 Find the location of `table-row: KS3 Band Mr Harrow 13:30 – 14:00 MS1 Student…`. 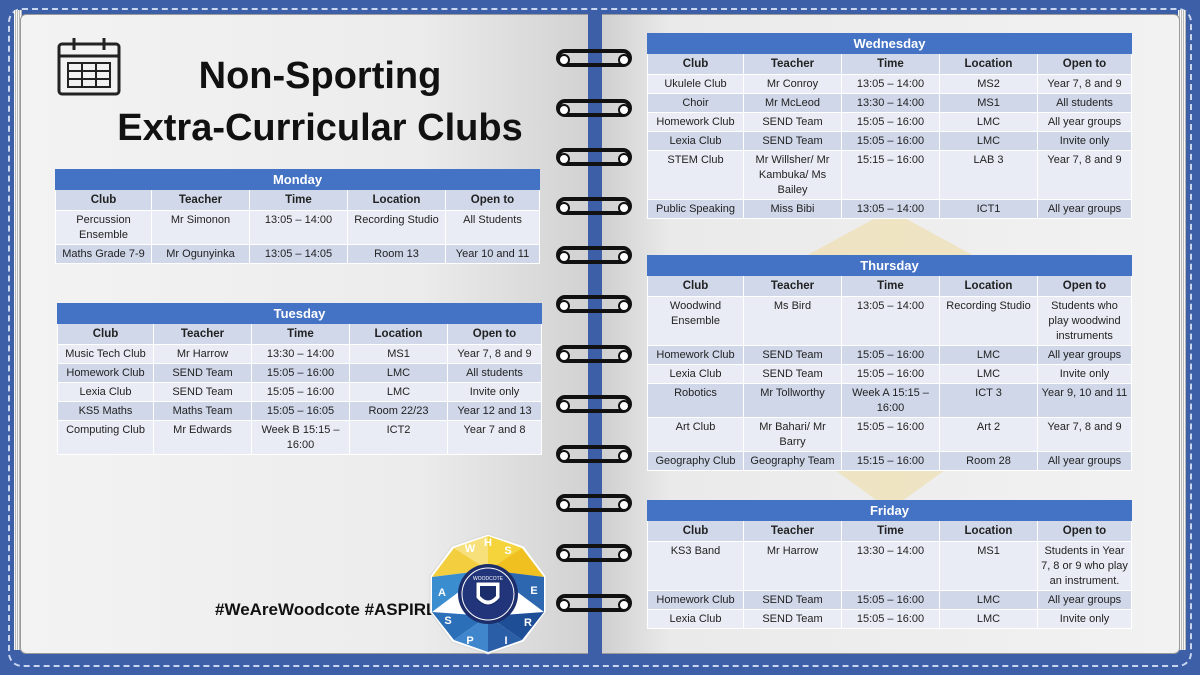

table-row: KS3 Band Mr Harrow 13:30 – 14:00 MS1 Student… is located at coordinates (889, 565).